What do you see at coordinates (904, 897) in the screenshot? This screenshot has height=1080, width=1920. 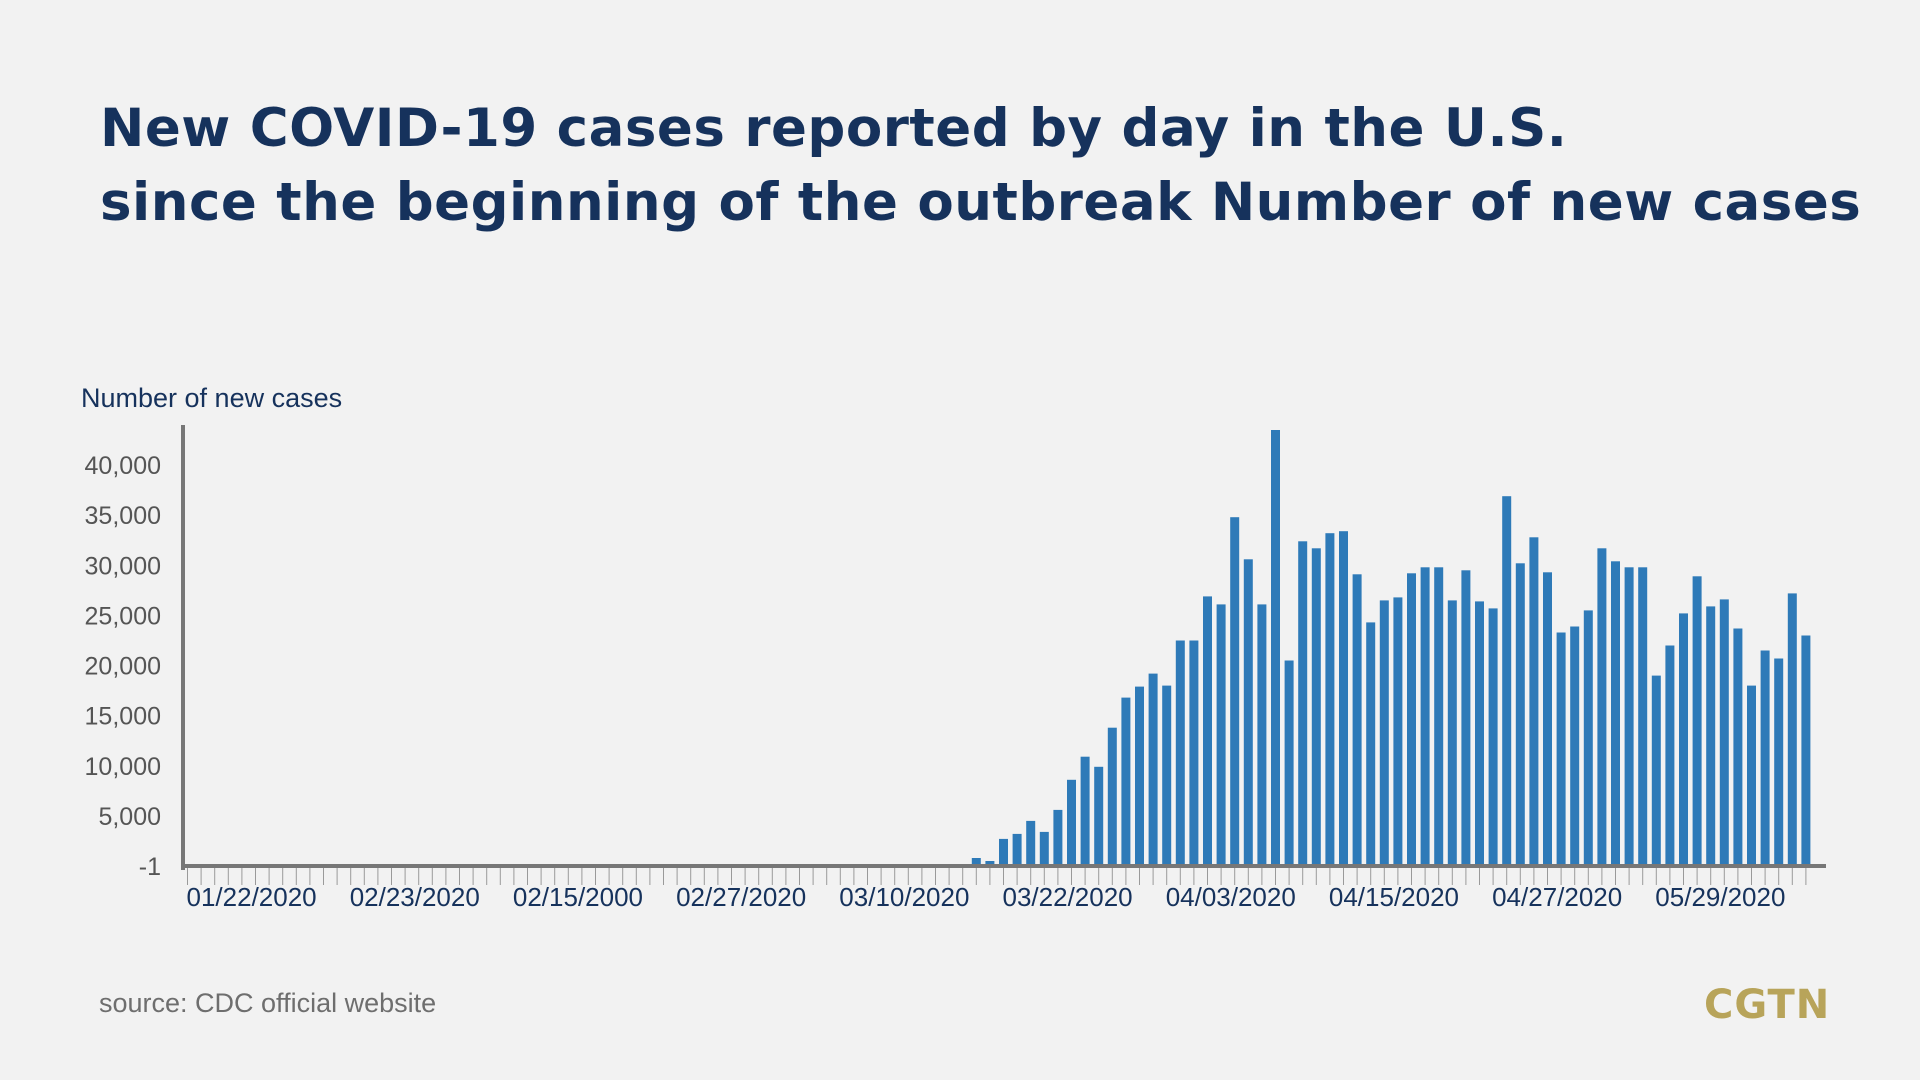 I see `x-tick-label: 03/10/2020` at bounding box center [904, 897].